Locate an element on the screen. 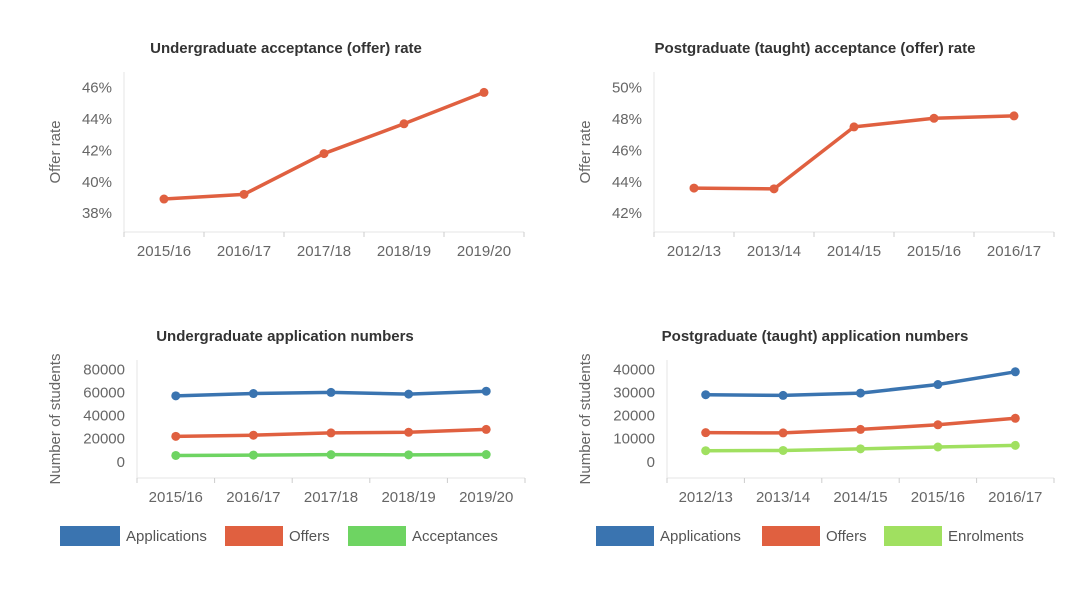 Image resolution: width=1080 pixels, height=589 pixels. y-tick-label: 38% is located at coordinates (97, 213).